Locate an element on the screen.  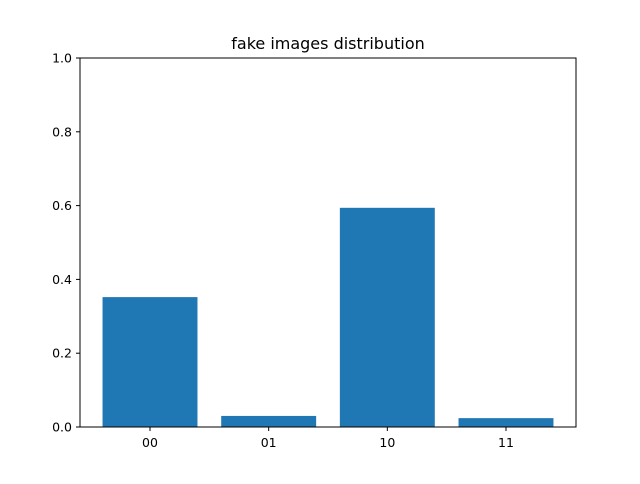
y-tick-label: 0.0 is located at coordinates (62, 427).